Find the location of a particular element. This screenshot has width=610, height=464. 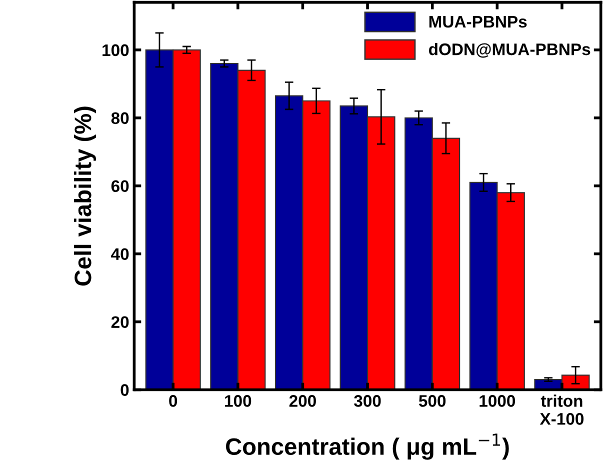

y-axis-title: Cell viability (%) is located at coordinates (85, 196).